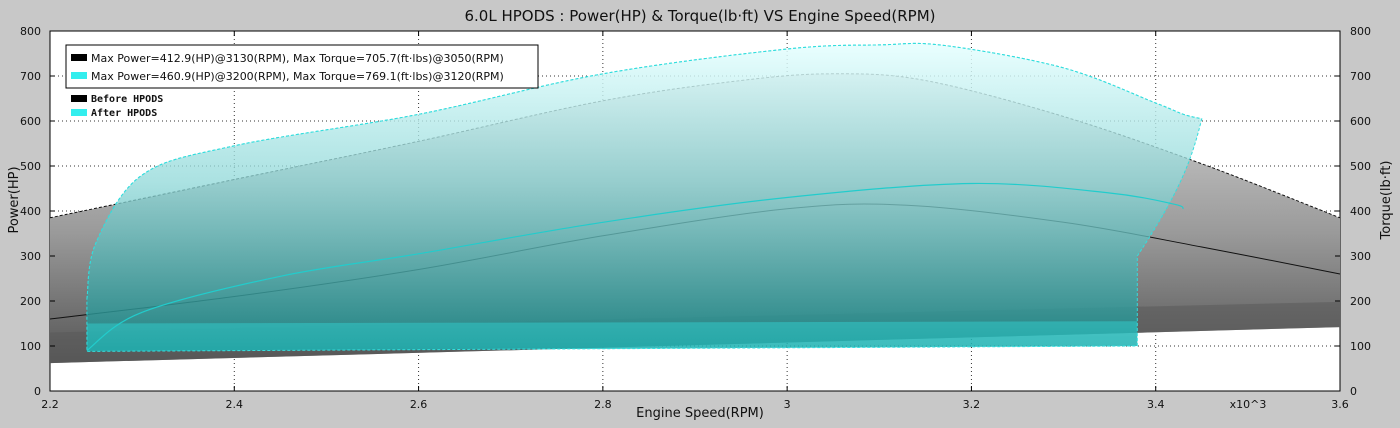 The height and width of the screenshot is (428, 1400). I want to click on y-axis-left-ticks: 0 100 200 300 400 500 600 700 800, so click(37, 211).